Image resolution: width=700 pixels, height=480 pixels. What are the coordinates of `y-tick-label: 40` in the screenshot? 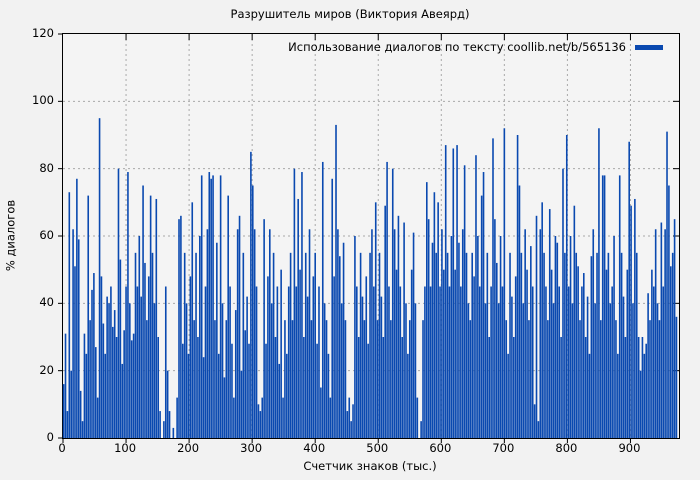 It's located at (46, 302).